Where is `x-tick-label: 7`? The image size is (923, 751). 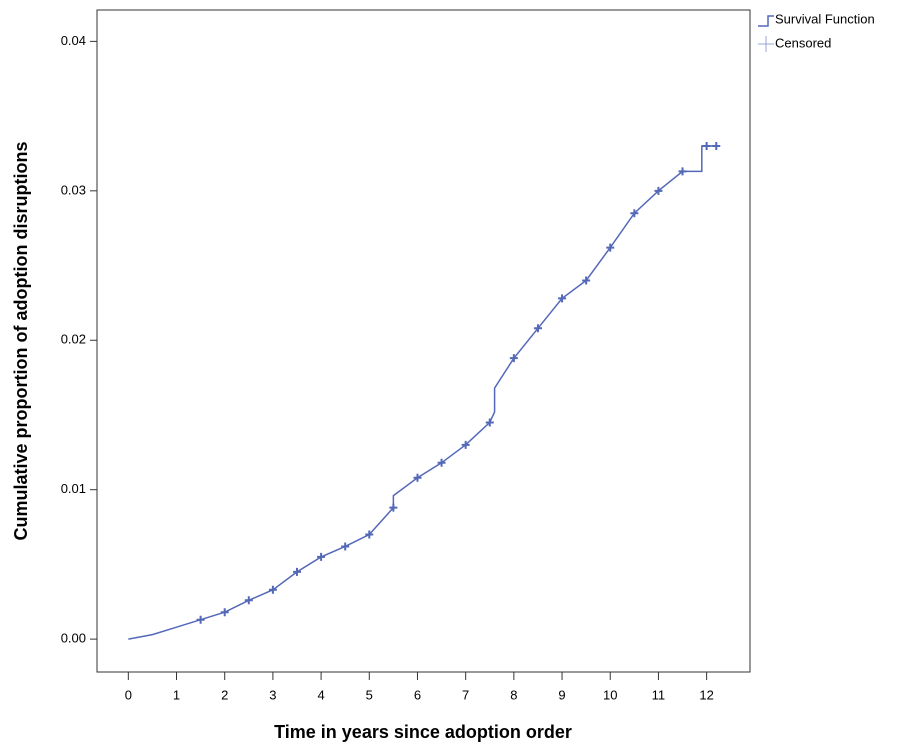
x-tick-label: 7 is located at coordinates (465, 694).